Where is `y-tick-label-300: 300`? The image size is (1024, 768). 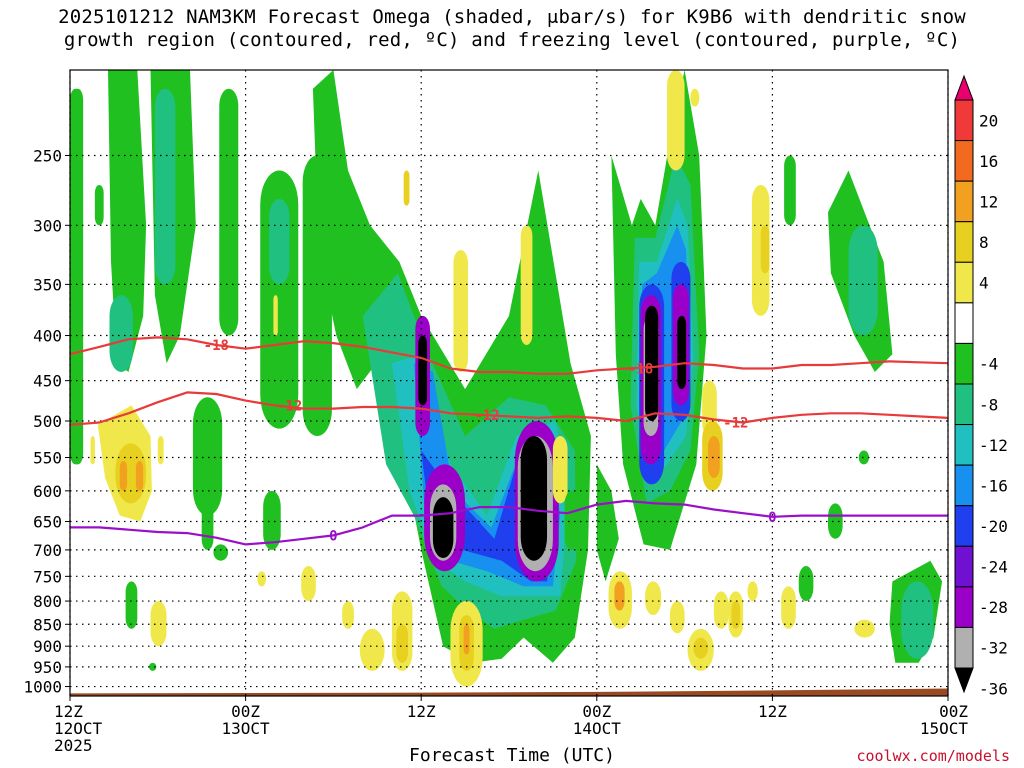 y-tick-label-300: 300 is located at coordinates (47, 225).